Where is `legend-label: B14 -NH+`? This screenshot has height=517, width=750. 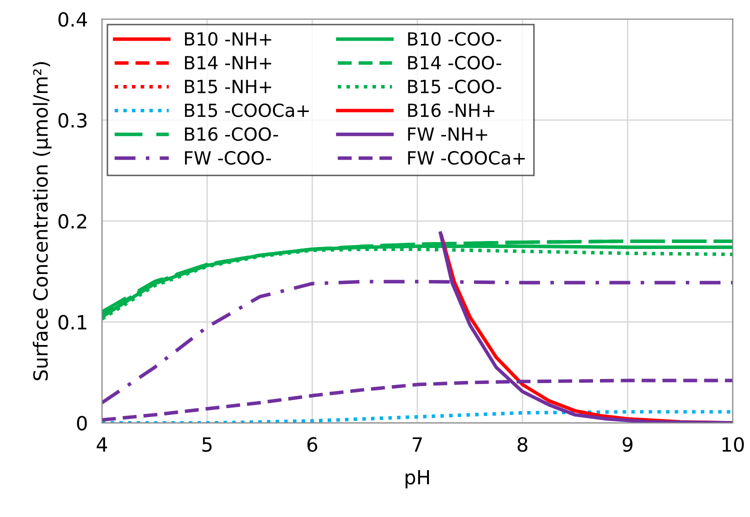
legend-label: B14 -NH+ is located at coordinates (228, 63).